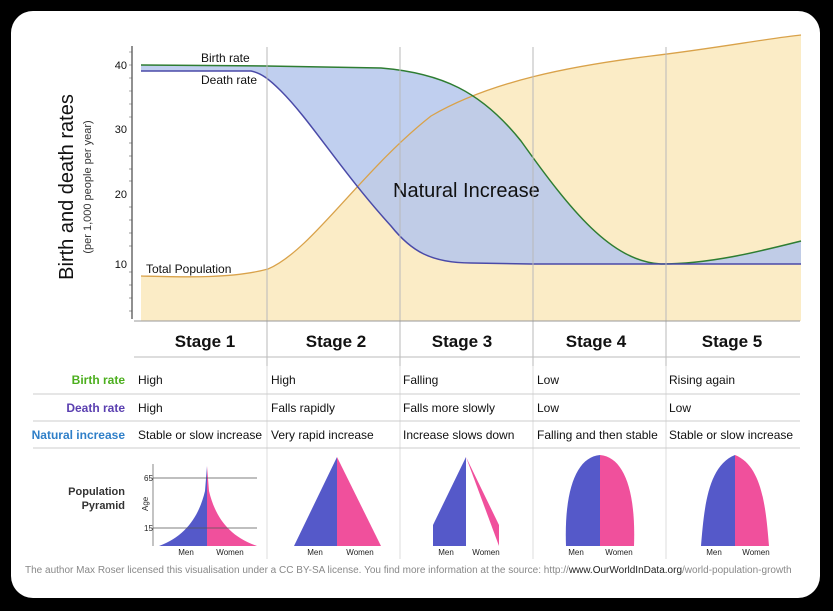 The image size is (833, 611). I want to click on credit-tail: /world-population-growth, so click(737, 570).